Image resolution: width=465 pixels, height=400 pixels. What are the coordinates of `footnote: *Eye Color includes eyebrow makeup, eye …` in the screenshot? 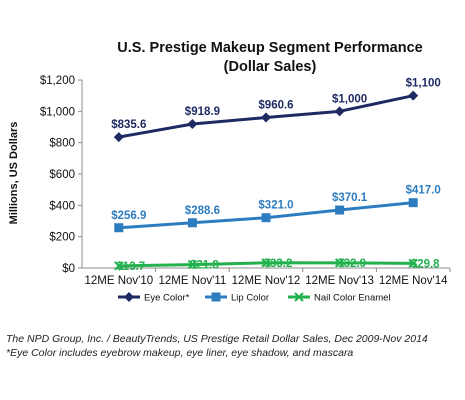 It's located at (180, 353).